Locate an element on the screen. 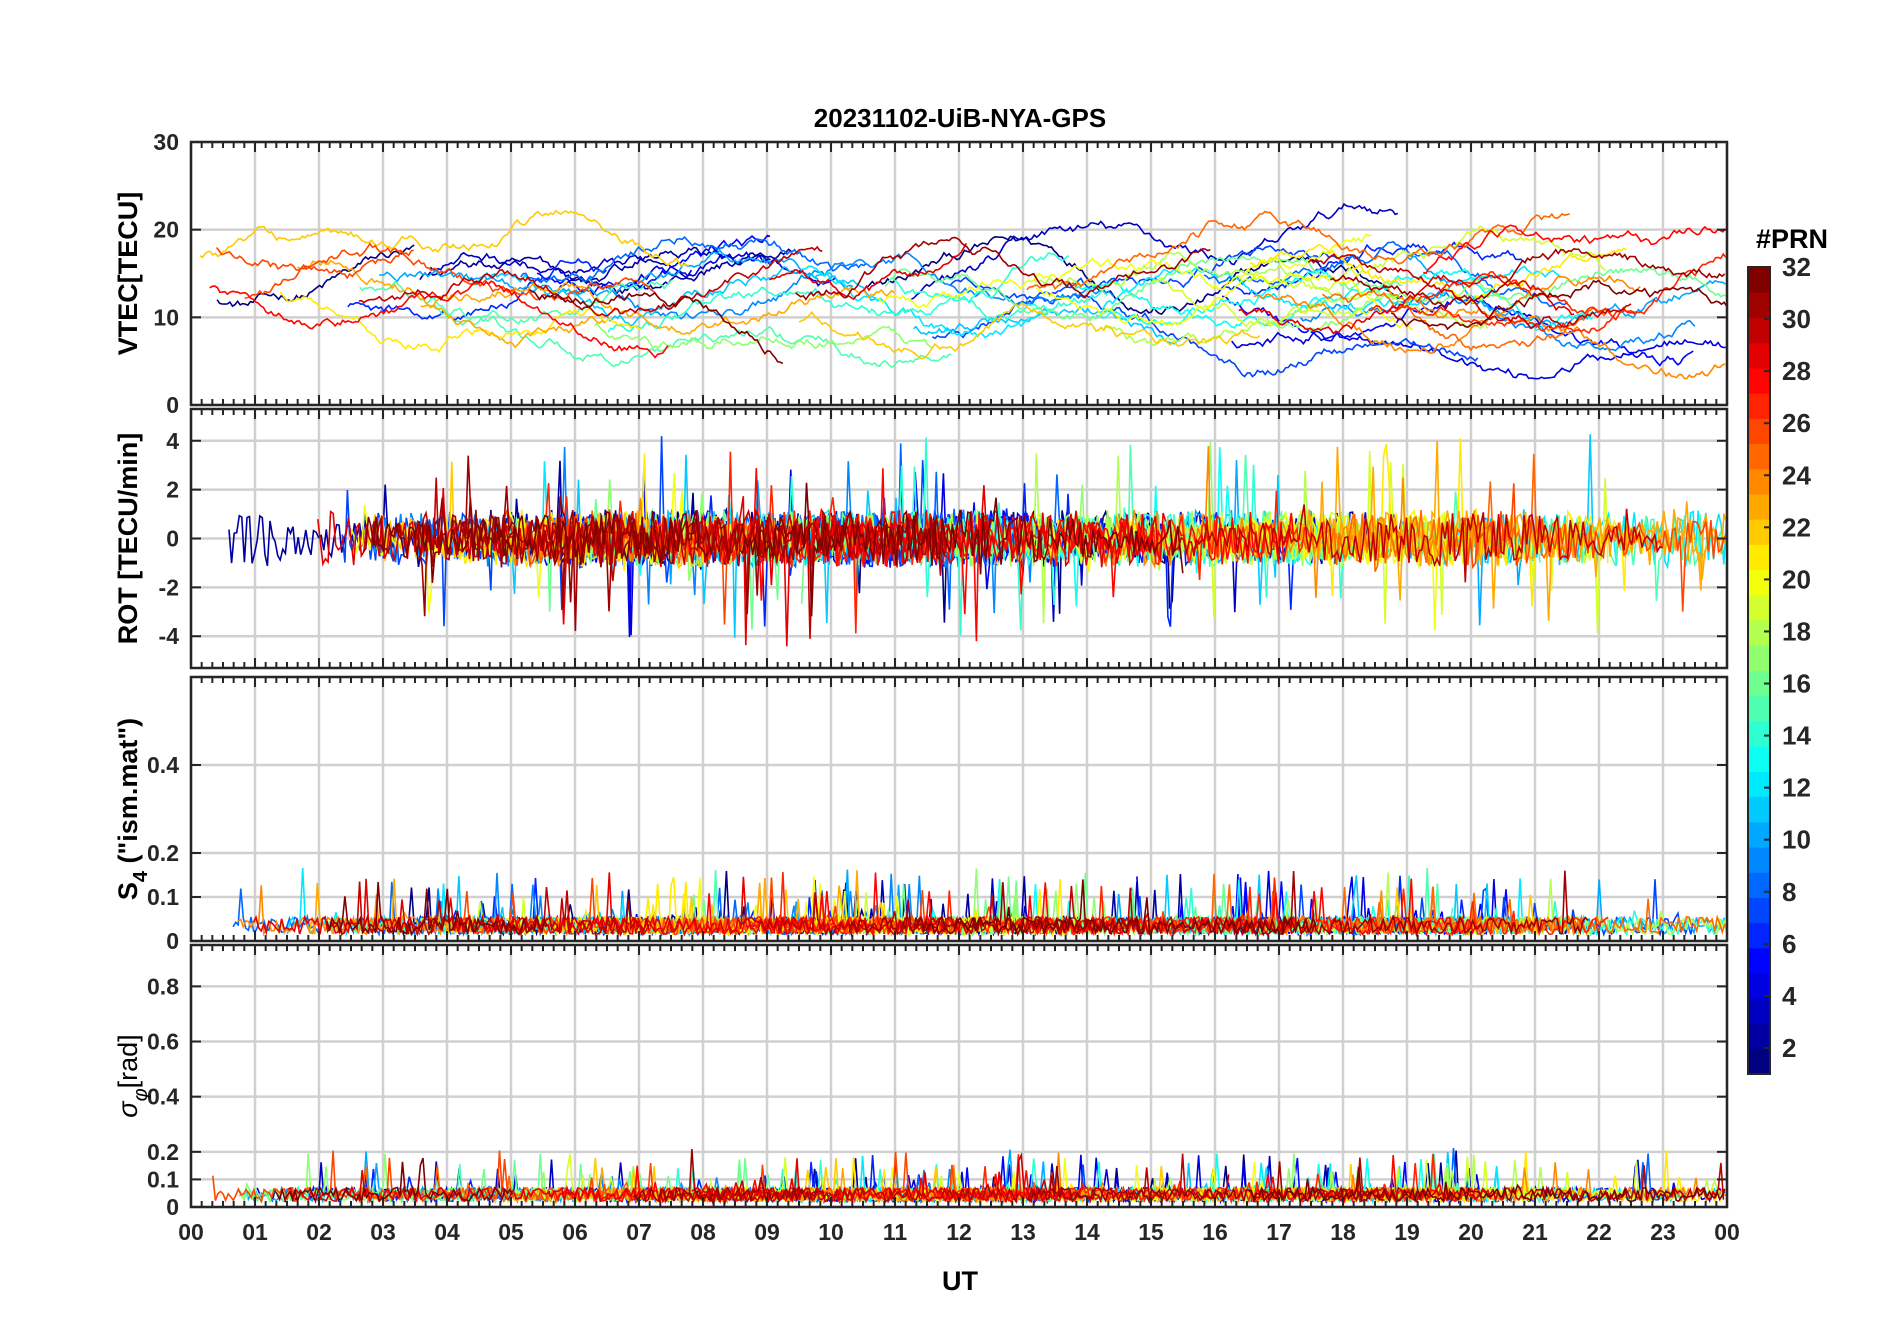 This screenshot has height=1330, width=1902. y-tick-label: 0.8 is located at coordinates (163, 986).